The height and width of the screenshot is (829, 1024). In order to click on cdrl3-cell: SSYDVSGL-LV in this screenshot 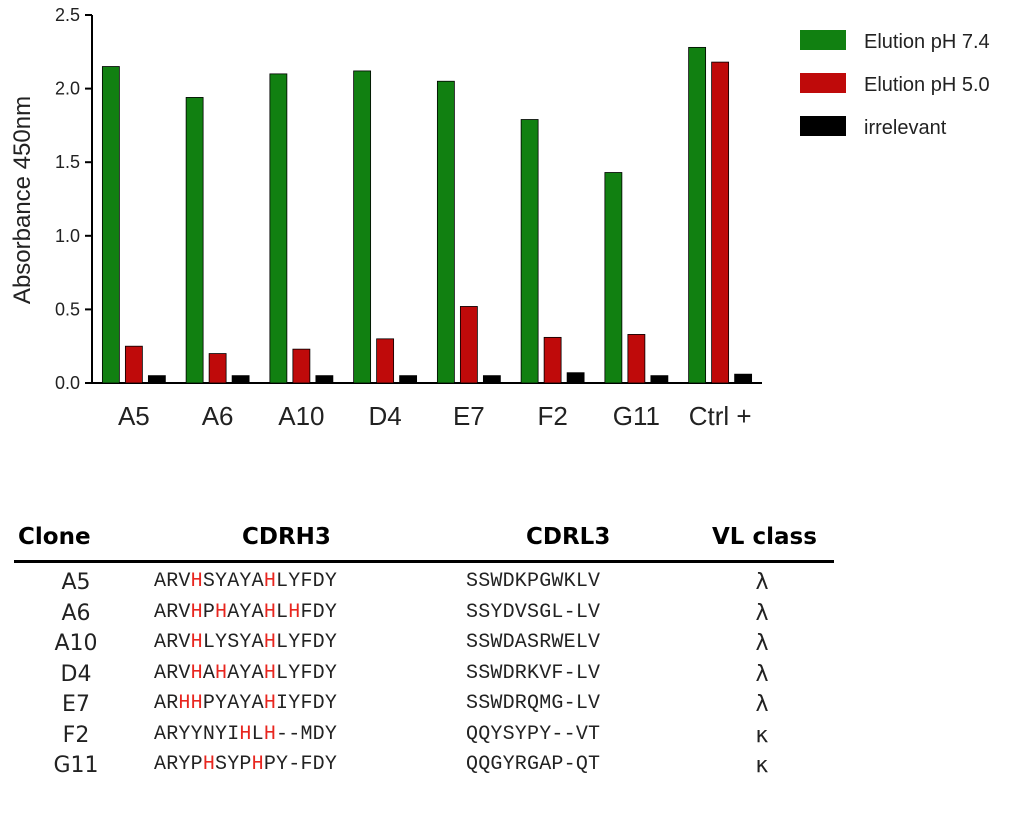, I will do `click(533, 612)`.